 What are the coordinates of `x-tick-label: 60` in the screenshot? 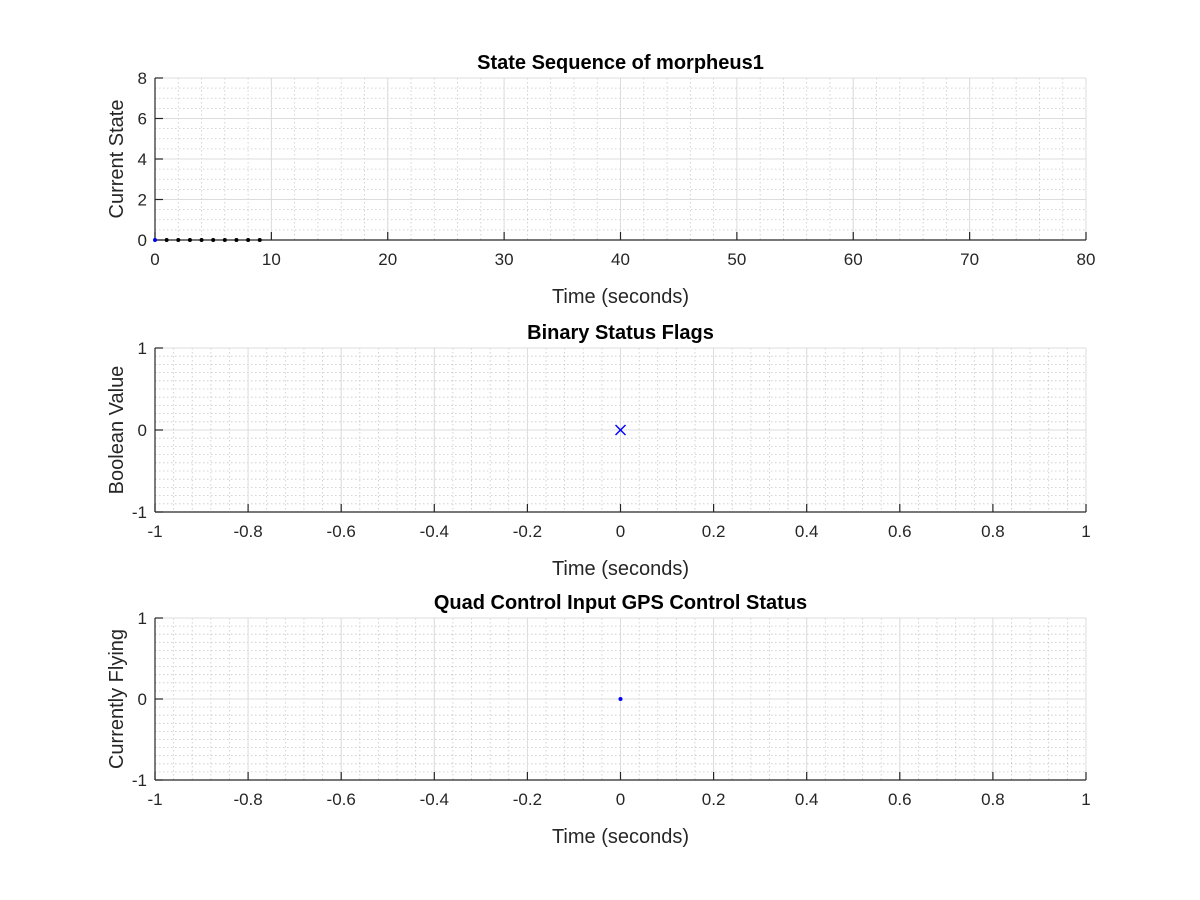 It's located at (853, 259).